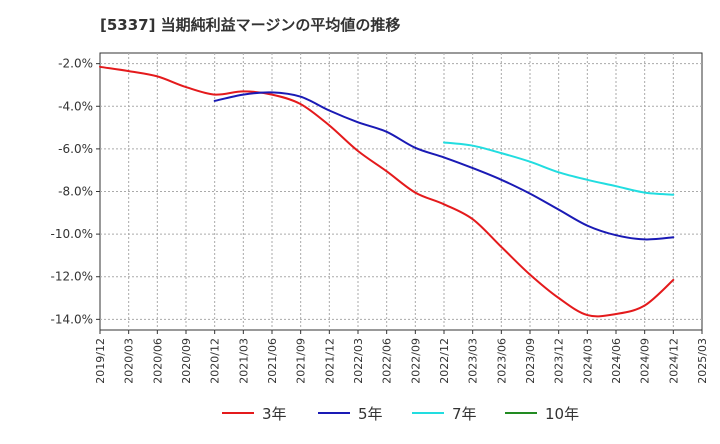 Image resolution: width=720 pixels, height=444 pixels. Describe the element at coordinates (559, 361) in the screenshot. I see `x-tick-label: 2023/12` at that location.